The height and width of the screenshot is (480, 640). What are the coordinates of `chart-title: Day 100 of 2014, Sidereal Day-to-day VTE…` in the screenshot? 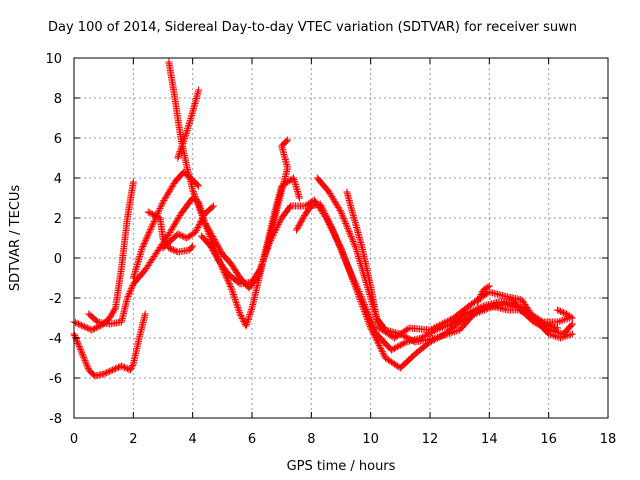 It's located at (312, 27).